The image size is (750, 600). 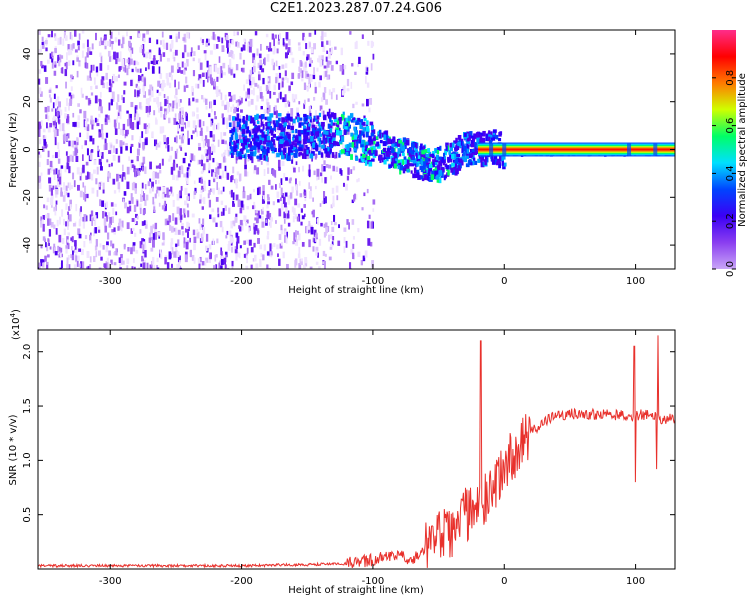 I want to click on heatmap-spike-cell, so click(x=491, y=149).